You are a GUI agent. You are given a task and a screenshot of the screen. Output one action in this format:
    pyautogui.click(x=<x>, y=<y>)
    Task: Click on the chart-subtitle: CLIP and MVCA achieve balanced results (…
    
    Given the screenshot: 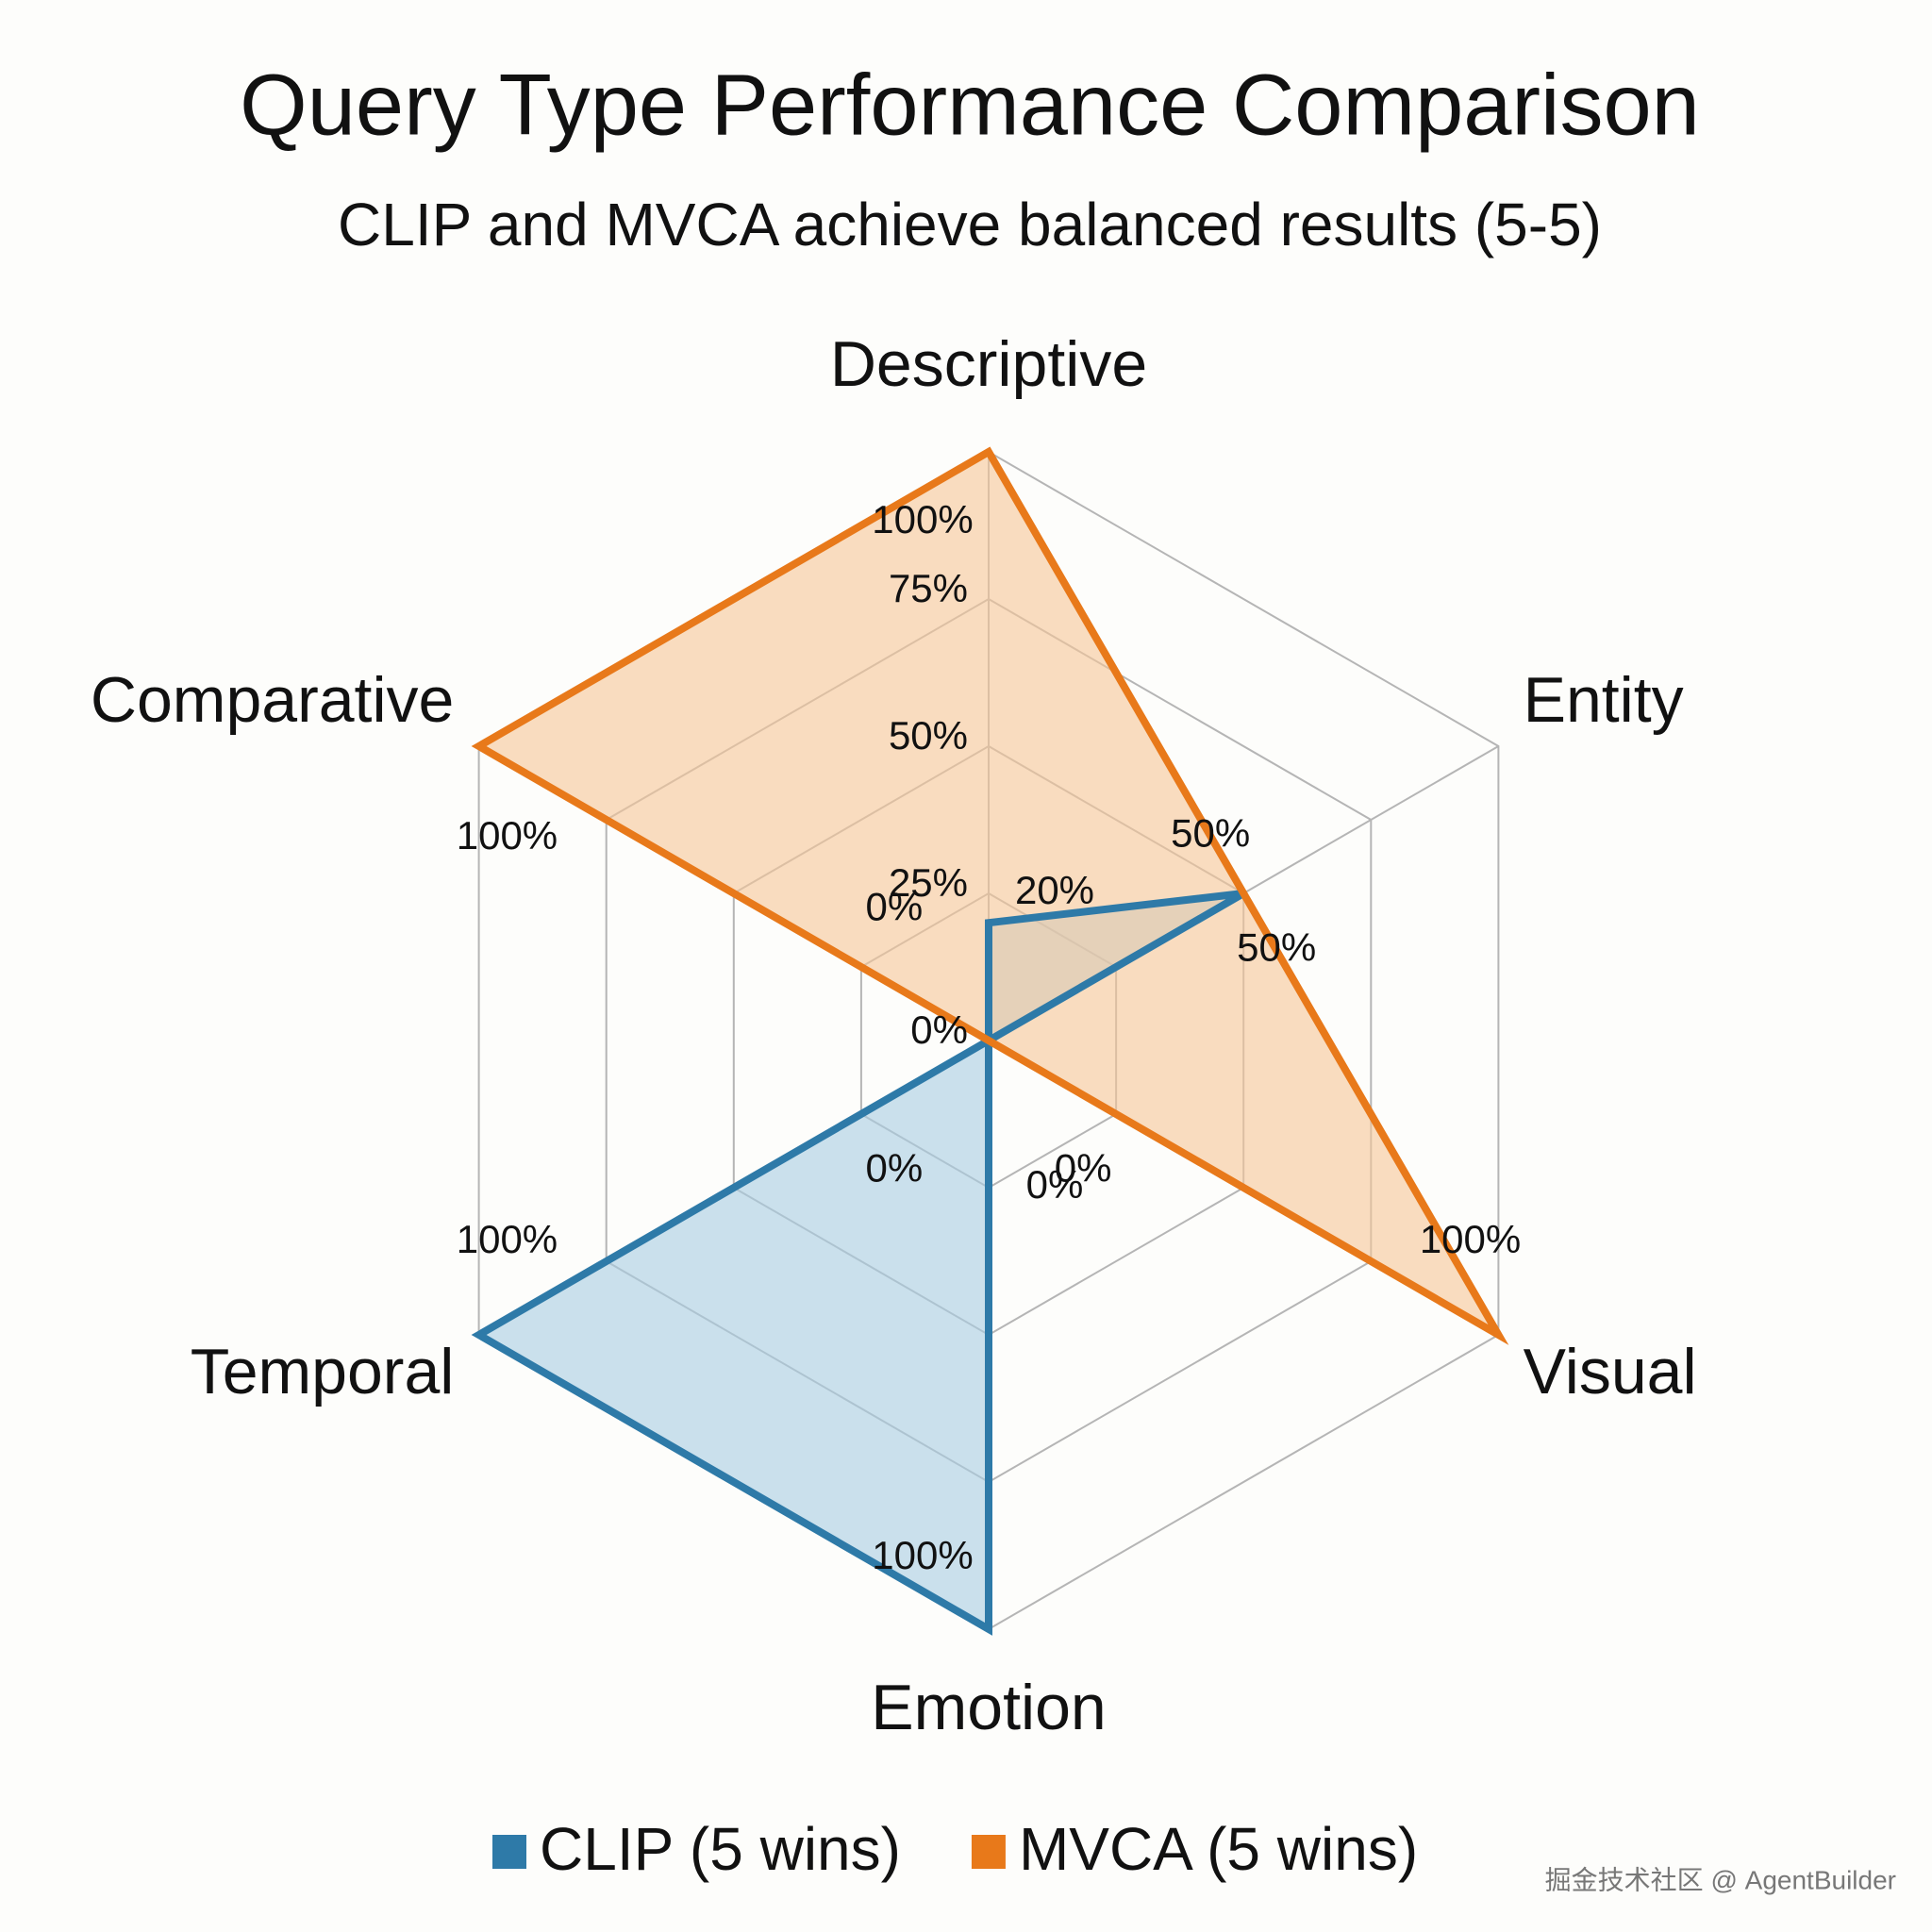 What is the action you would take?
    pyautogui.click(x=970, y=224)
    